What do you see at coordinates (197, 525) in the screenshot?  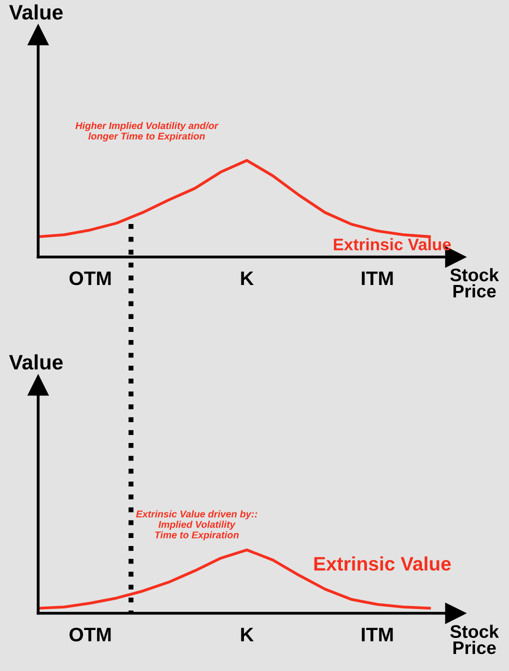 I see `text: Extrinsic Value driven by:: Implied Volatility Time to Expiration` at bounding box center [197, 525].